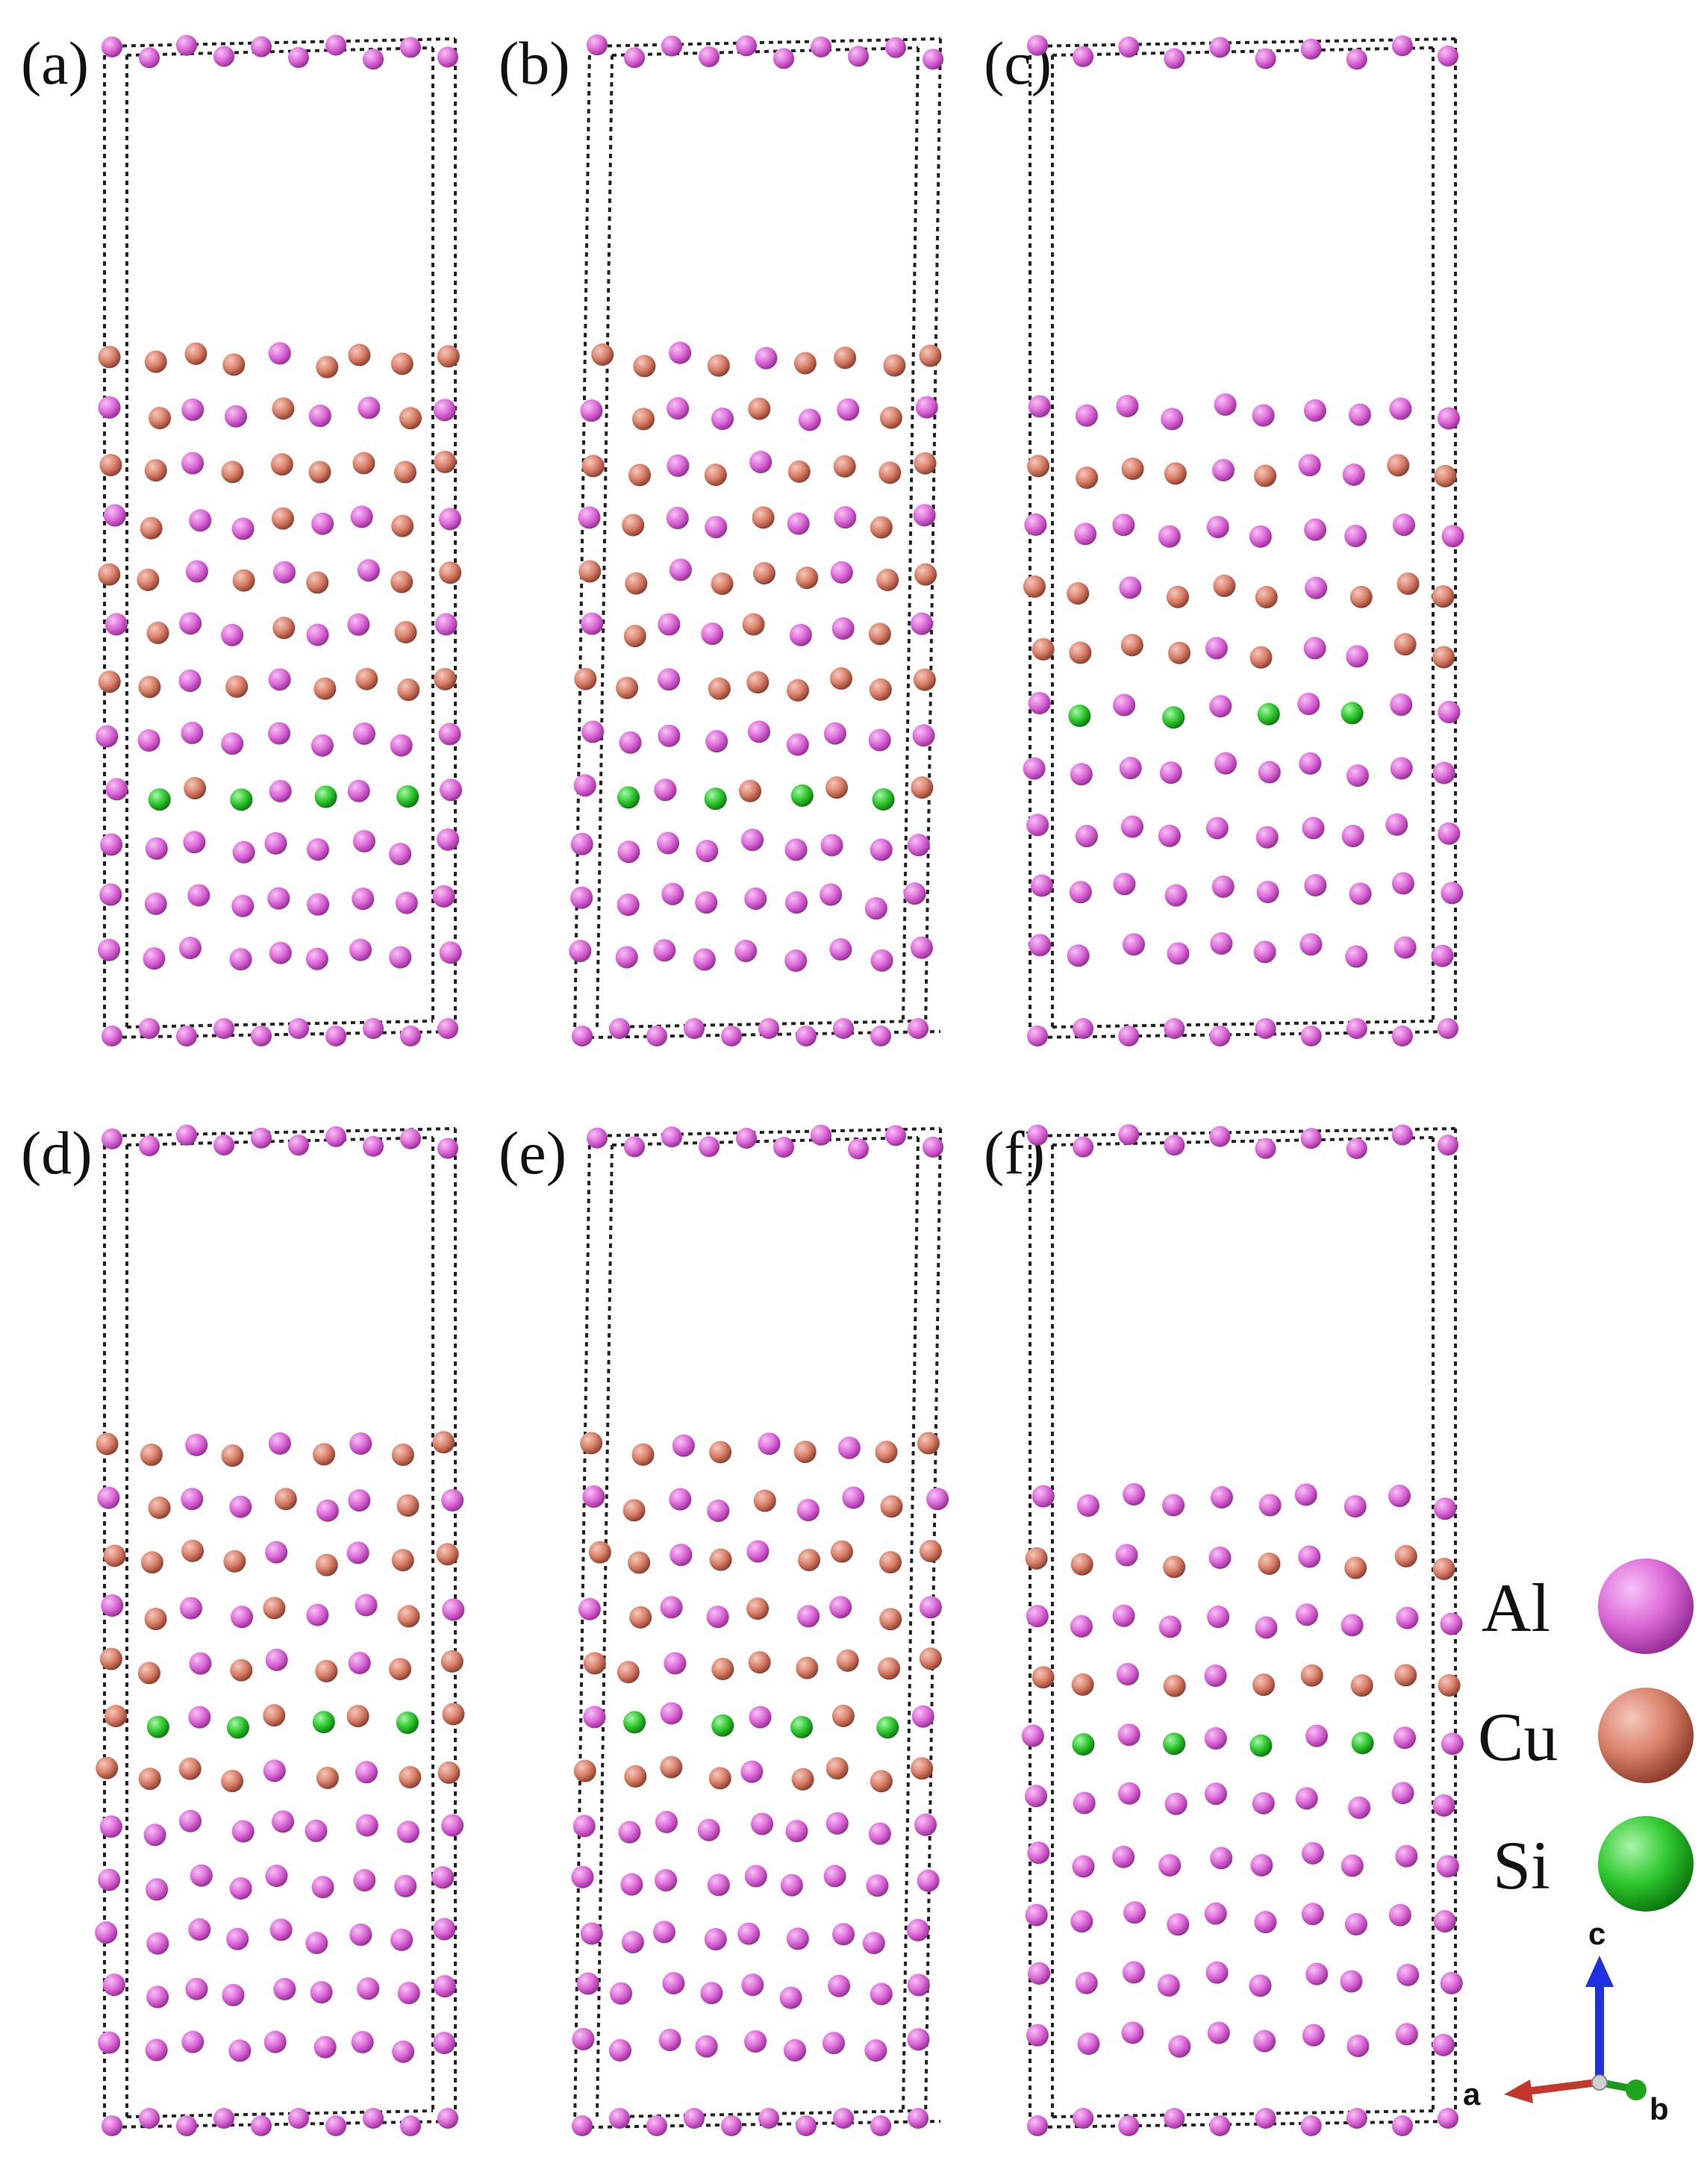 The height and width of the screenshot is (2184, 1704). Describe the element at coordinates (721, 537) in the screenshot. I see `panel-b: (b)` at that location.